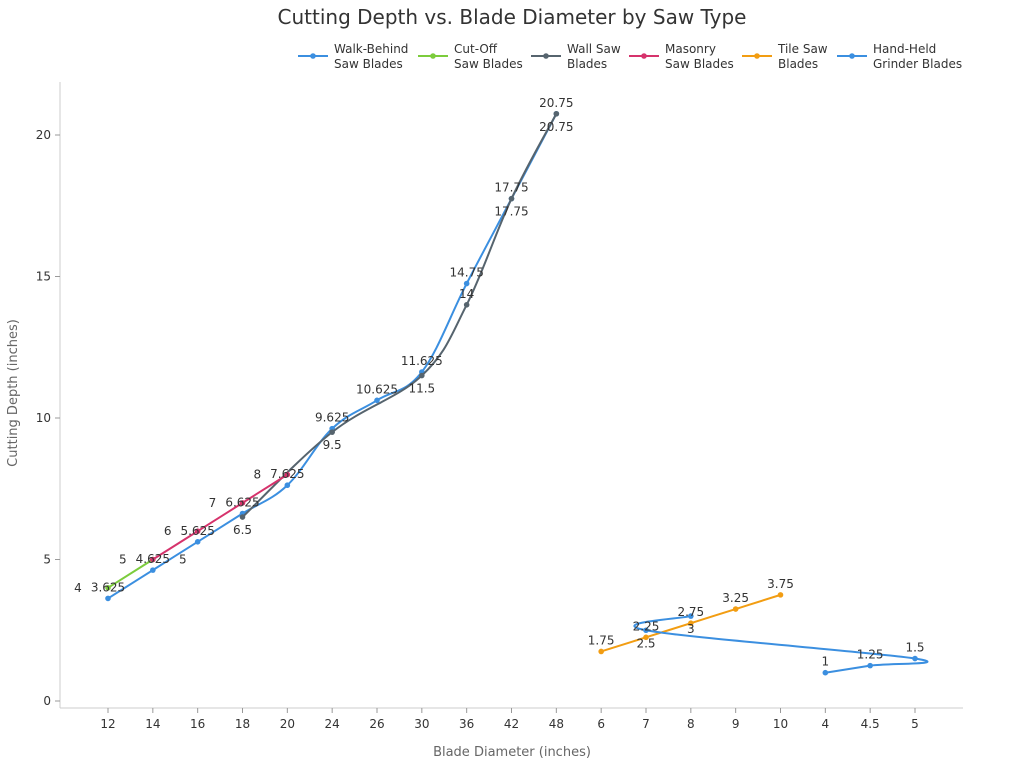 This screenshot has width=1024, height=768. What do you see at coordinates (802, 56) in the screenshot?
I see `legend-label: Tile Saw Blades` at bounding box center [802, 56].